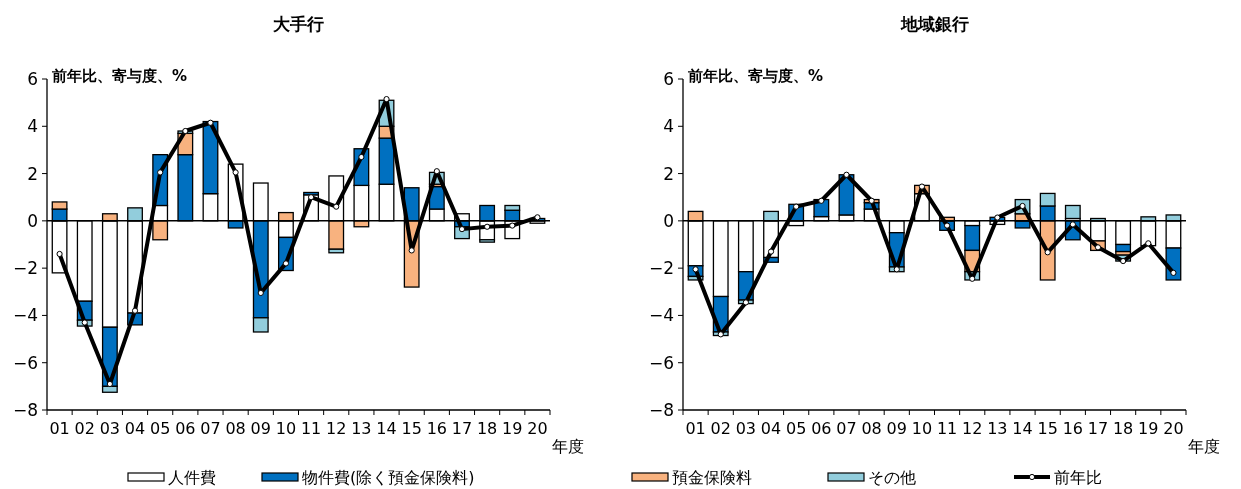  What do you see at coordinates (712, 477) in the screenshot?
I see `legend-label: 預金保険料` at bounding box center [712, 477].